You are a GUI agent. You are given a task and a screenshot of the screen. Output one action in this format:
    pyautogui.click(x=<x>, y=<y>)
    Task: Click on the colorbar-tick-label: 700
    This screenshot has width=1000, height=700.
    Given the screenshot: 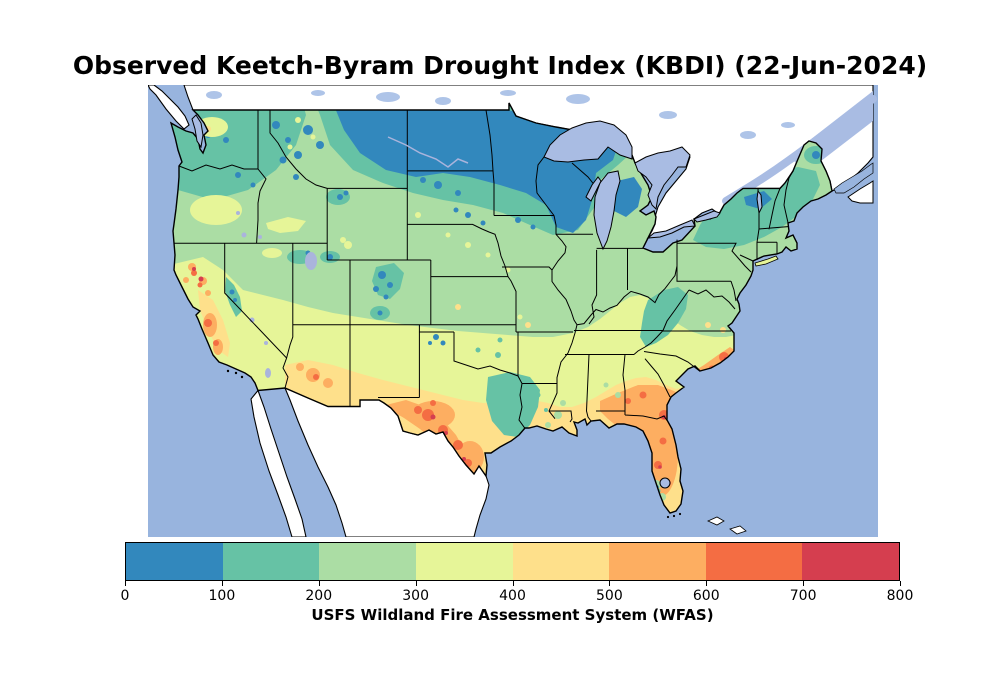 What is the action you would take?
    pyautogui.click(x=803, y=596)
    